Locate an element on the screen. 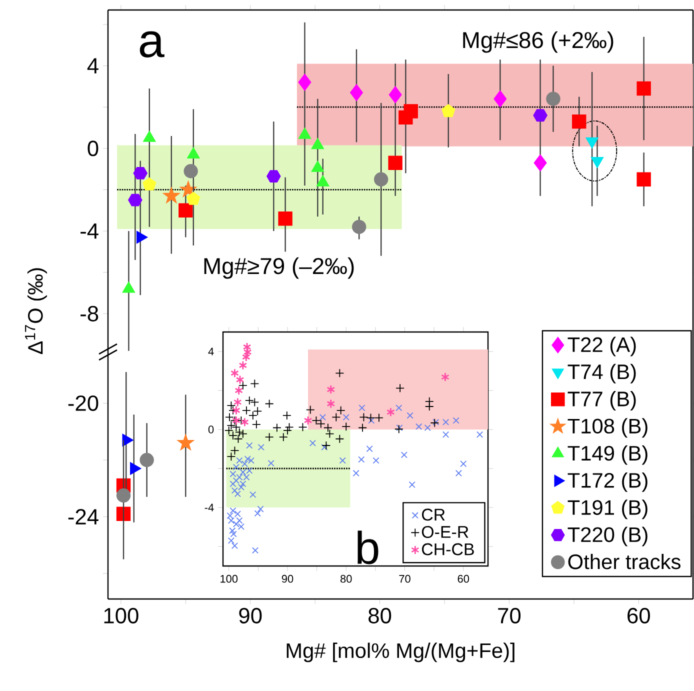 This screenshot has width=694, height=691. x-tick-label: 80 is located at coordinates (380, 616).